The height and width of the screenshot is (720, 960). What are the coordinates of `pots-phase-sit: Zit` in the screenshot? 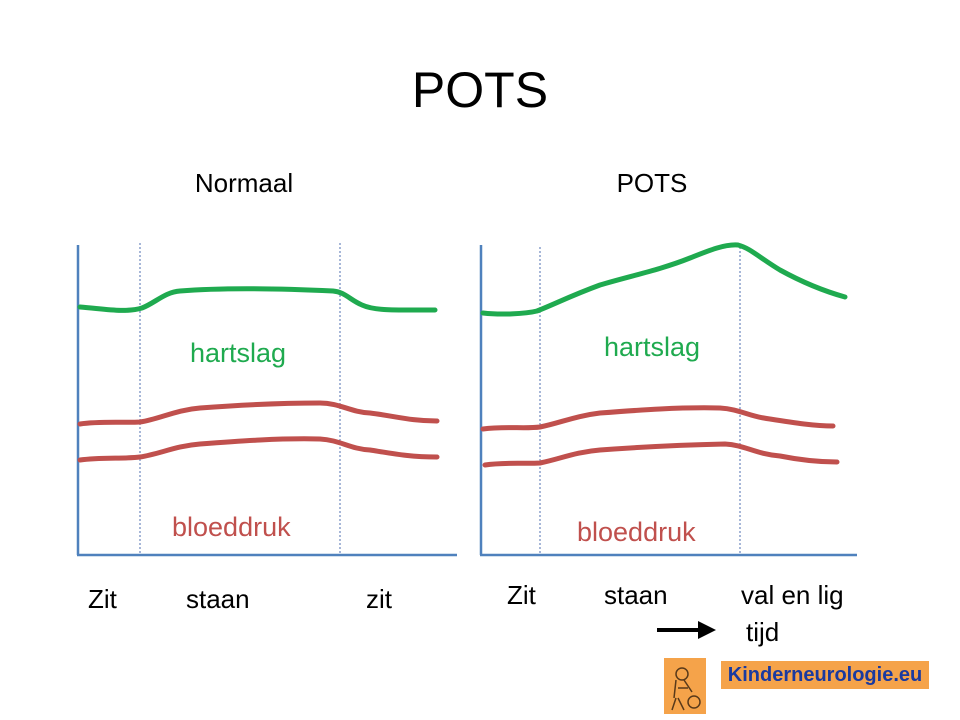 It's located at (521, 595).